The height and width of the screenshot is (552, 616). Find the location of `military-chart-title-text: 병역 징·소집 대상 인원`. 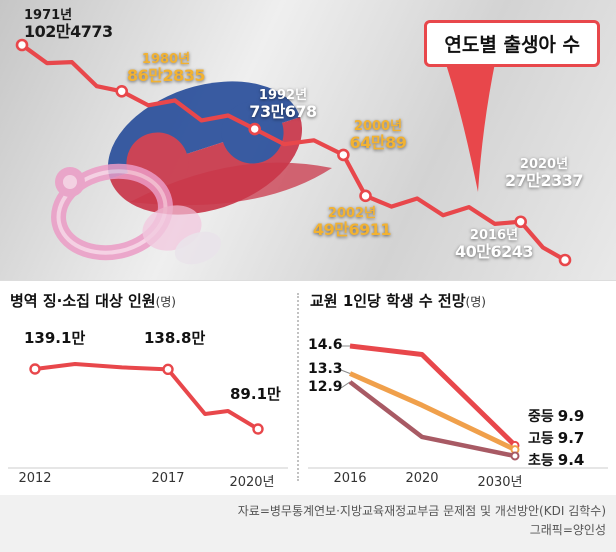

military-chart-title-text: 병역 징·소집 대상 인원 is located at coordinates (83, 301).